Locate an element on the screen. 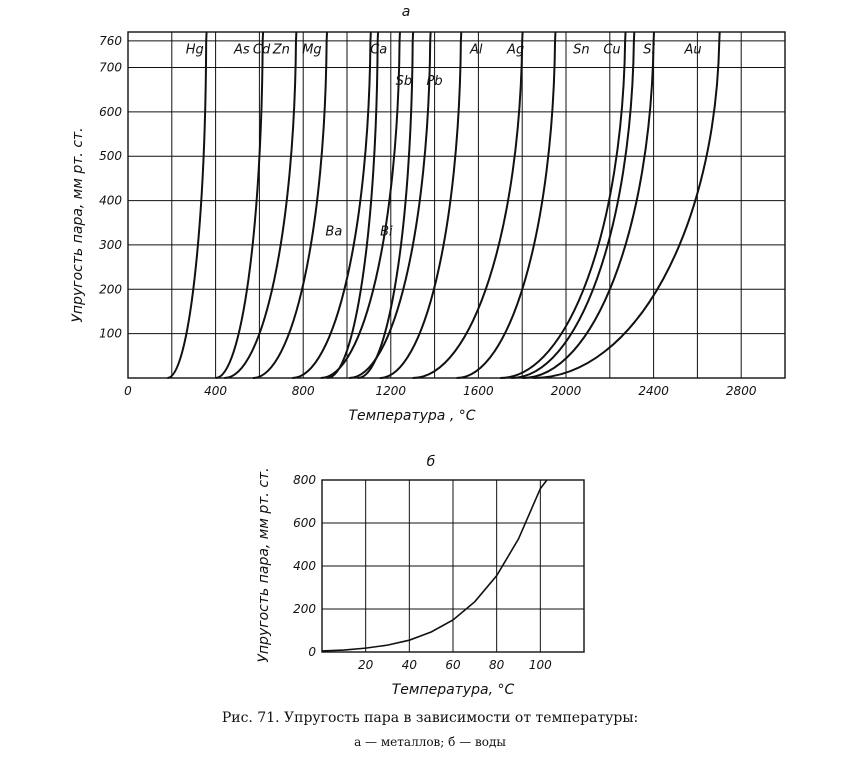 The height and width of the screenshot is (762, 856). chart-a-y-tick-label: 700 is located at coordinates (110, 67).